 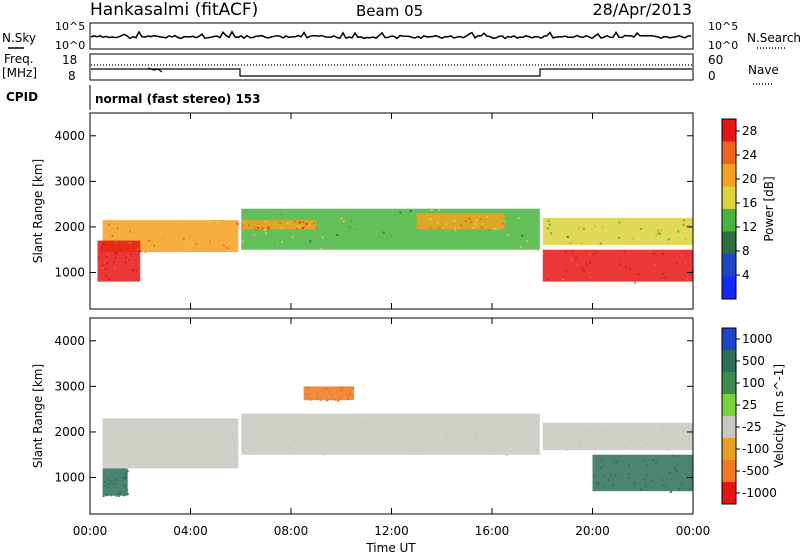 I want to click on cpid-label: CPID, so click(x=22, y=97).